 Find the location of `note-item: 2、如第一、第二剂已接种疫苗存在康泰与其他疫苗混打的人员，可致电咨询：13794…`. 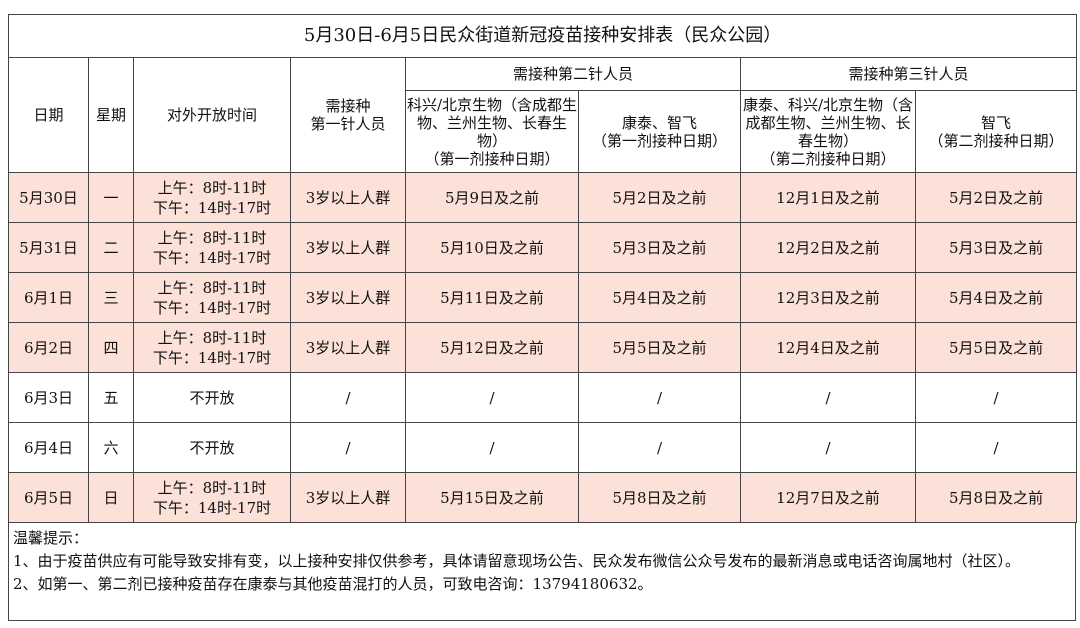

note-item: 2、如第一、第二剂已接种疫苗存在康泰与其他疫苗混打的人员，可致电咨询：13794… is located at coordinates (333, 584).